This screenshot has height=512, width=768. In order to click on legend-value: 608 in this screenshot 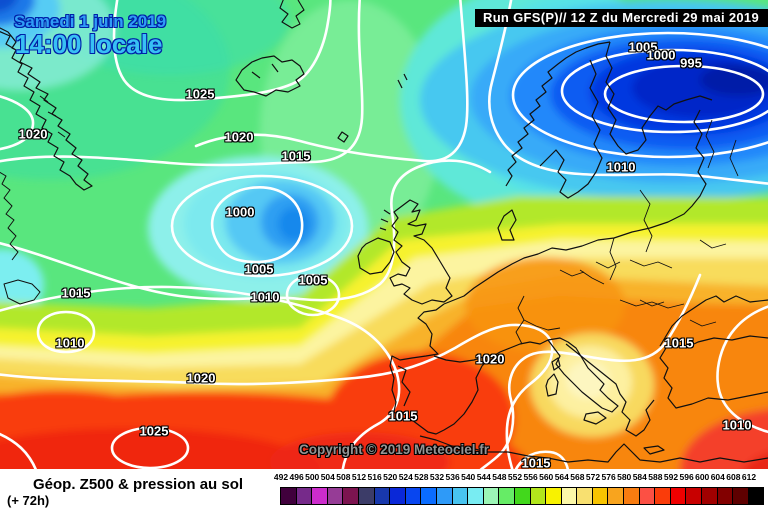, I will do `click(733, 477)`.